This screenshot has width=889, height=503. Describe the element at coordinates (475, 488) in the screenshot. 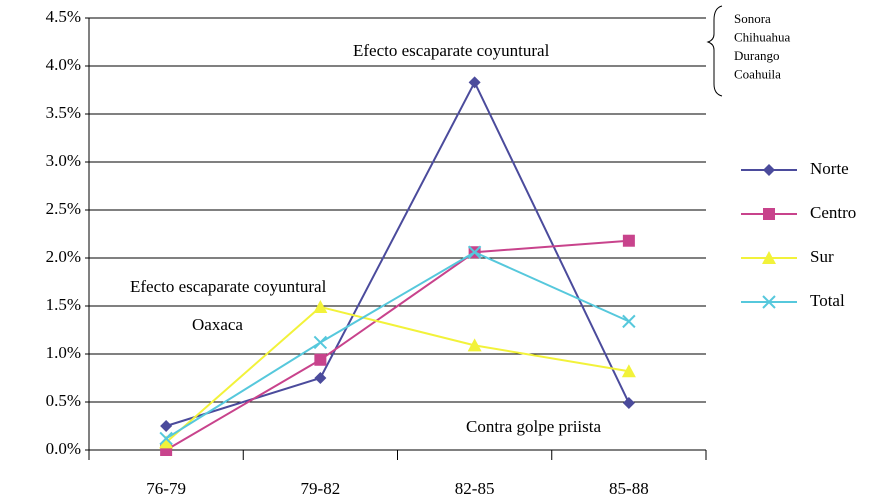

I see `x-tick-label: 82-85` at that location.